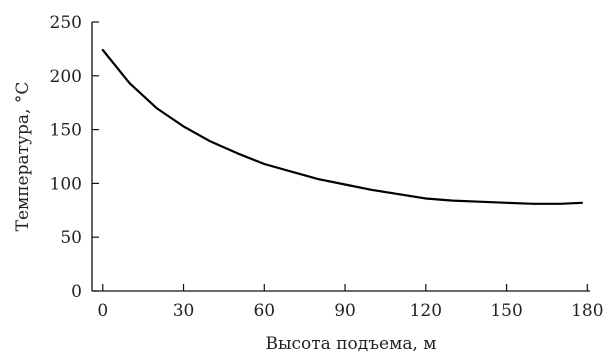 Image resolution: width=608 pixels, height=355 pixels. What do you see at coordinates (76, 292) in the screenshot?
I see `y-tick-label: 0` at bounding box center [76, 292].